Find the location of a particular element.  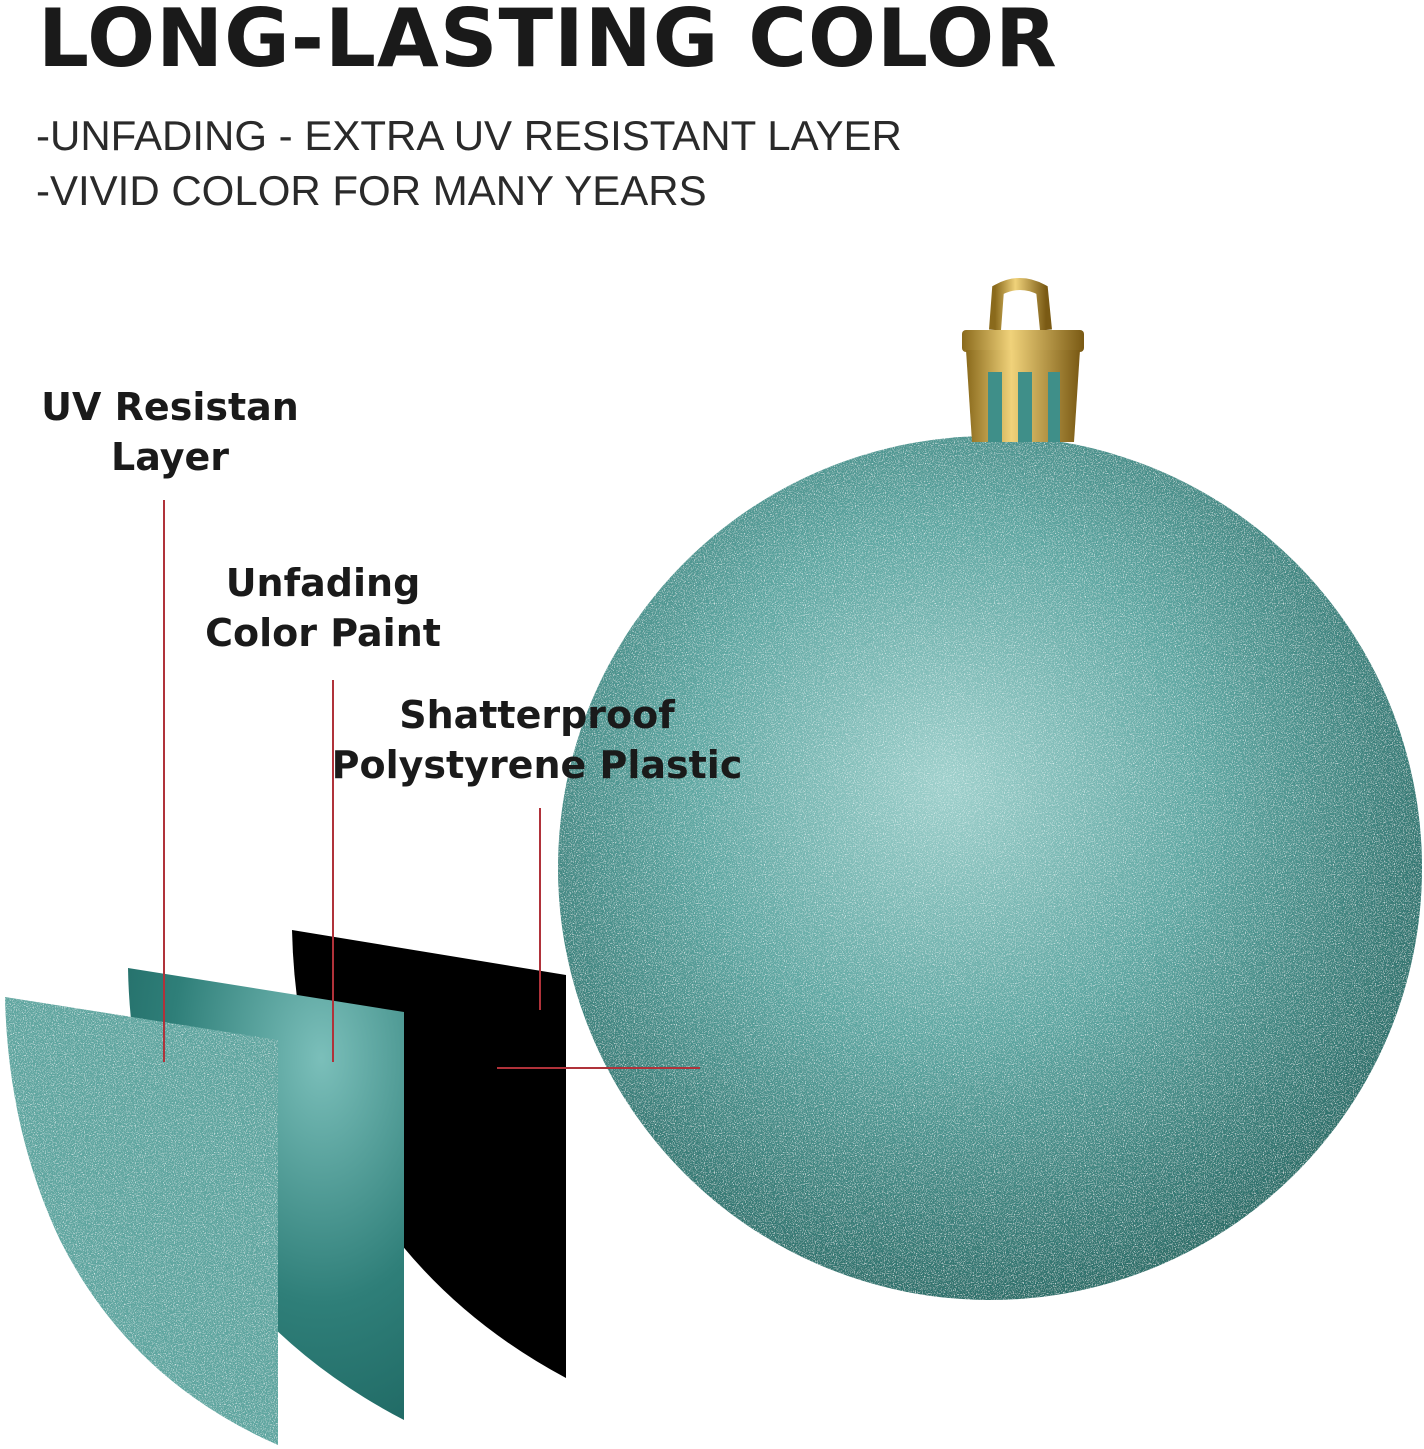

label-line: Unfading is located at coordinates (323, 583).